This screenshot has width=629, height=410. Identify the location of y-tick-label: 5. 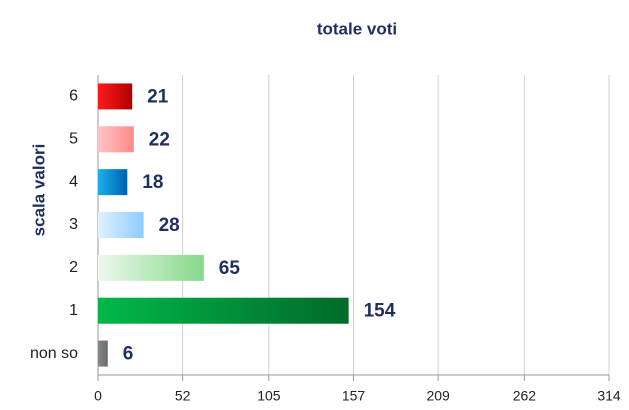
(73, 139).